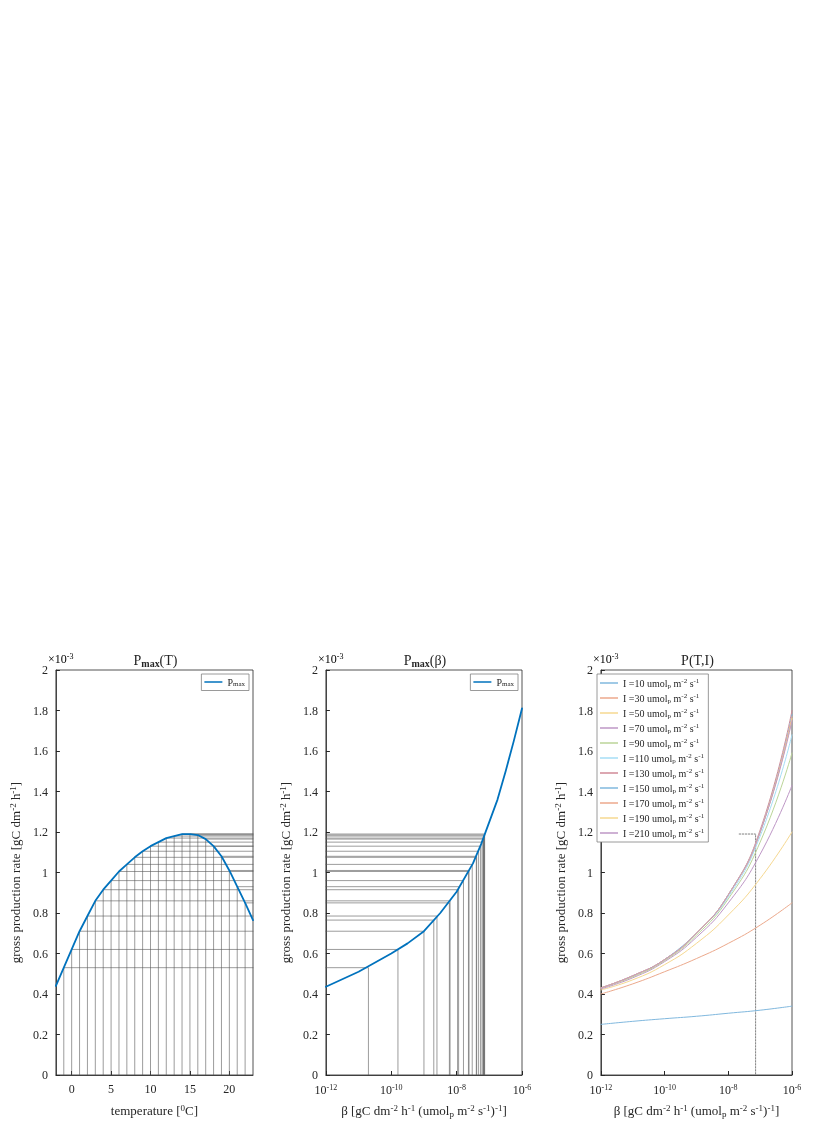 This screenshot has height=1130, width=823. Describe the element at coordinates (698, 660) in the screenshot. I see `chart-title: P(T,I)` at that location.